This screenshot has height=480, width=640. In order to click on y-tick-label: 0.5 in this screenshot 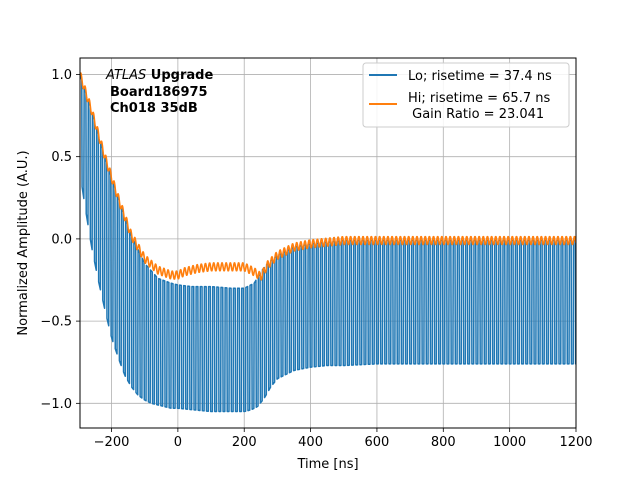, I will do `click(61, 157)`.